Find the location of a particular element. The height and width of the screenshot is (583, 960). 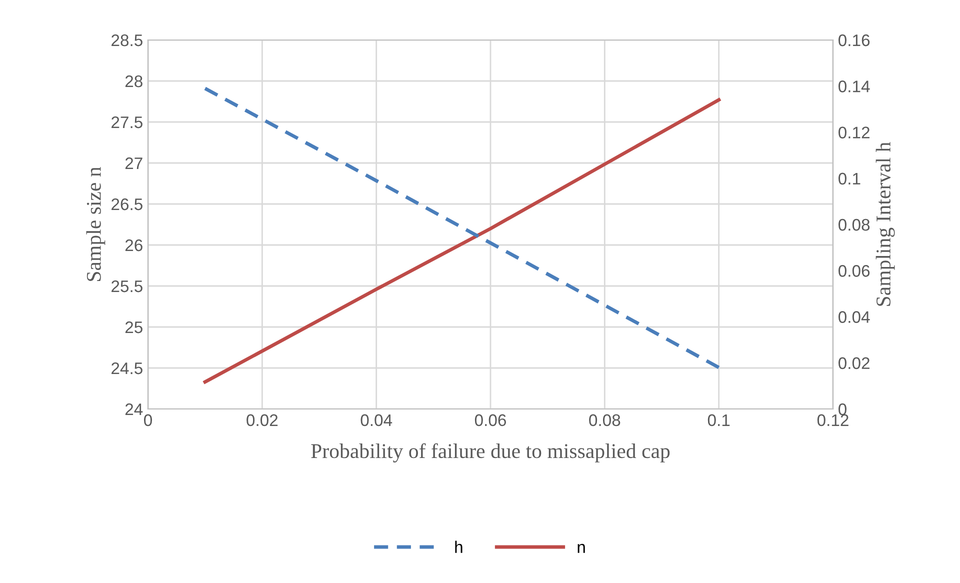

y2-tick-label: 0.12 is located at coordinates (854, 132).